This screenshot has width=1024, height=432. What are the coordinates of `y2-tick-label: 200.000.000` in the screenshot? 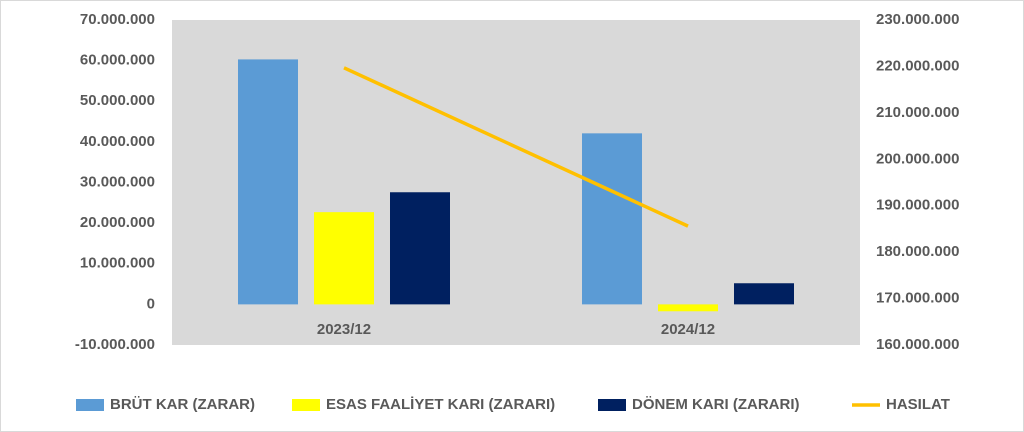 It's located at (917, 158).